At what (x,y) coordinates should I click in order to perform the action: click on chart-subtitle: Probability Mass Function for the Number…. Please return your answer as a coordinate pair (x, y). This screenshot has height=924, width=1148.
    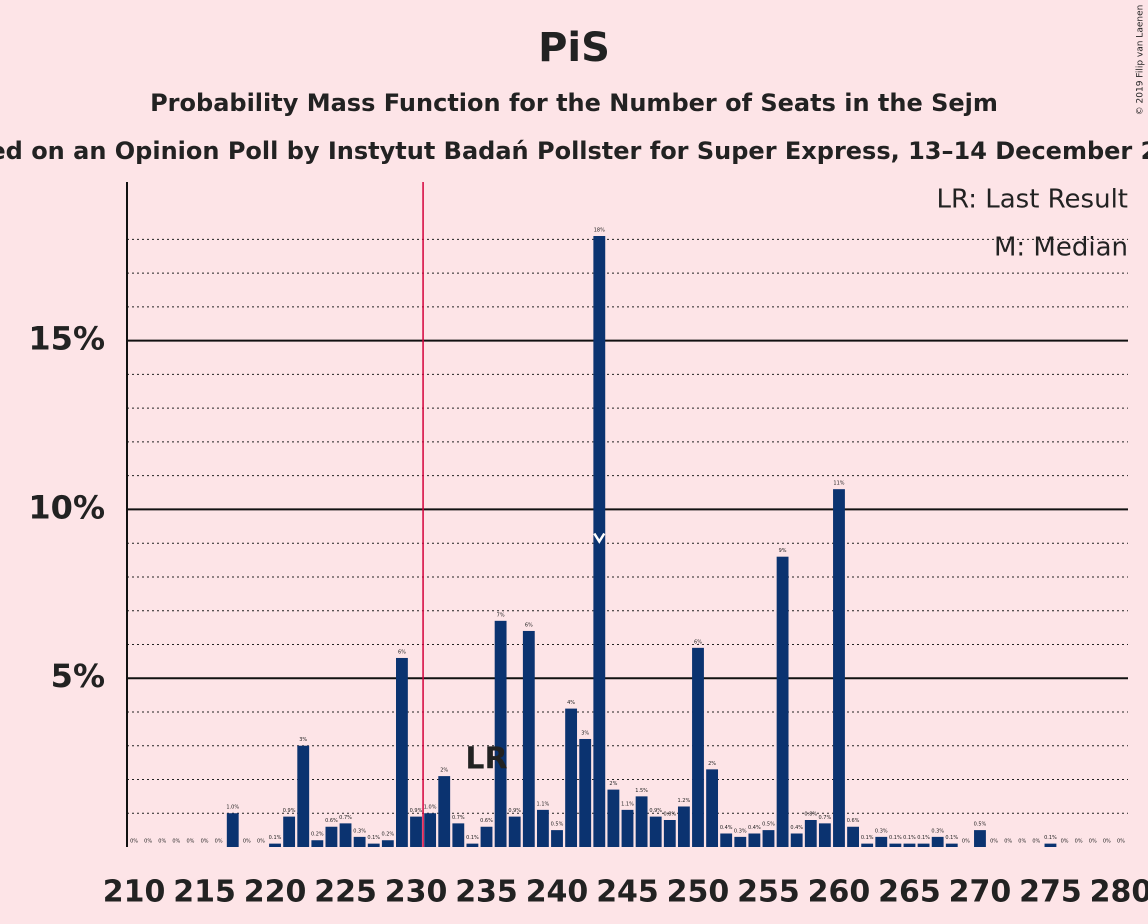
    Looking at the image, I should click on (574, 103).